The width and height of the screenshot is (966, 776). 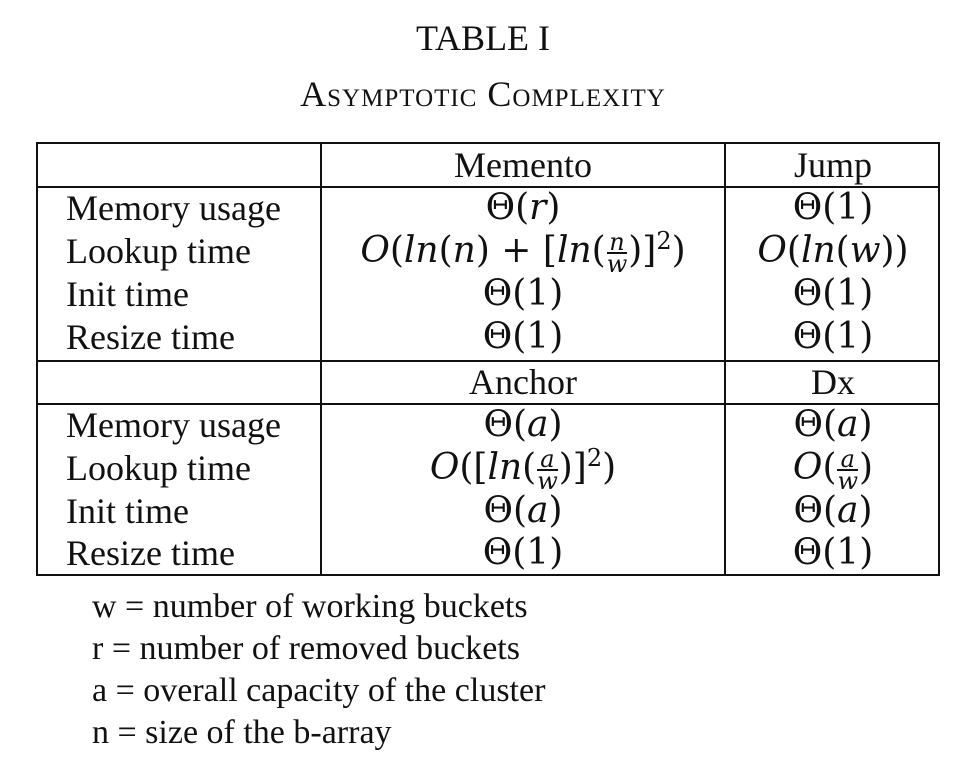 What do you see at coordinates (833, 250) in the screenshot?
I see `cell-jump-lookup: O(ln(w))` at bounding box center [833, 250].